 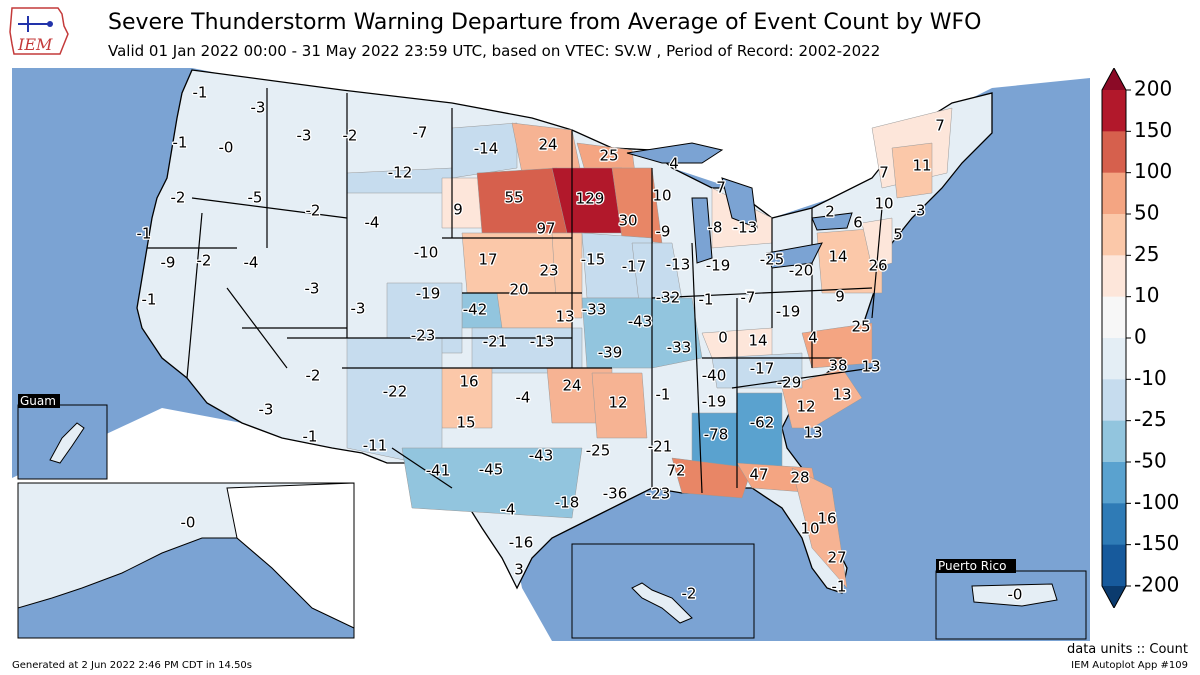 I want to click on wfo-value: 6, so click(x=858, y=223).